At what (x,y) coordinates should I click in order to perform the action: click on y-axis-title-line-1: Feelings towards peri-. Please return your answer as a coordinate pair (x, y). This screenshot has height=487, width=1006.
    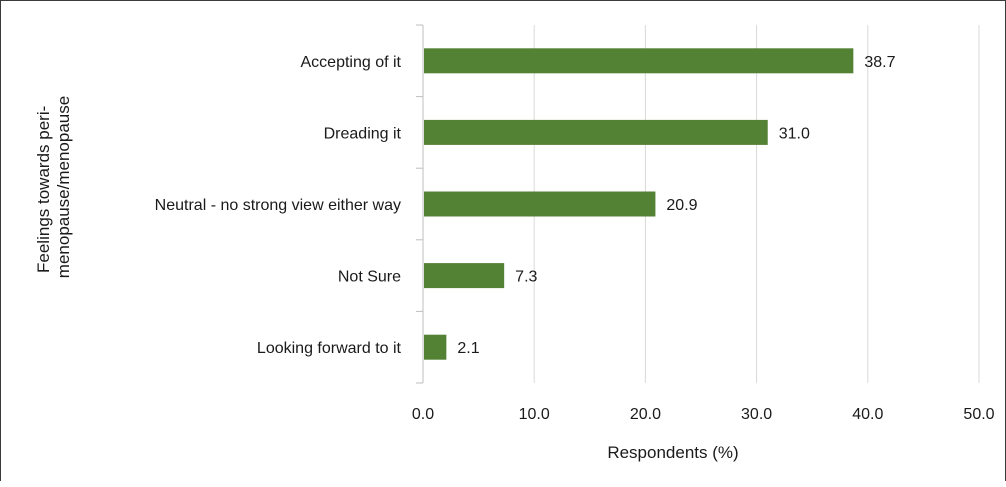
    Looking at the image, I should click on (43, 189).